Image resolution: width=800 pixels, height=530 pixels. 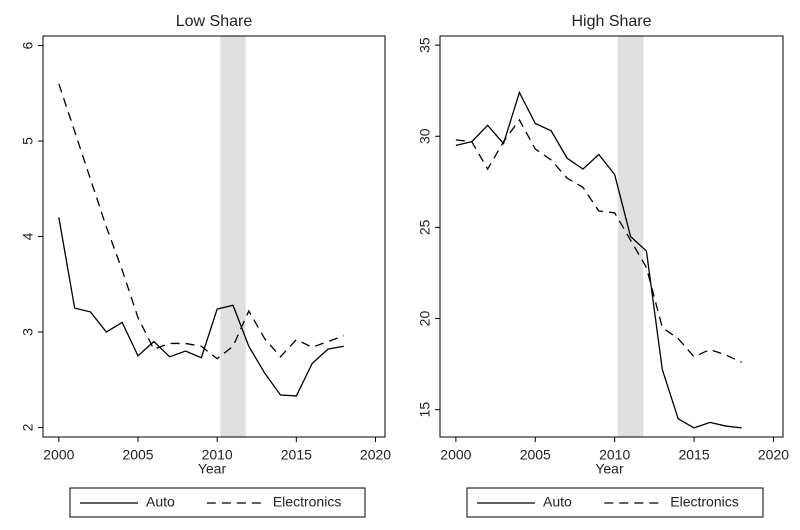 What do you see at coordinates (425, 227) in the screenshot?
I see `y-tick-label: 25` at bounding box center [425, 227].